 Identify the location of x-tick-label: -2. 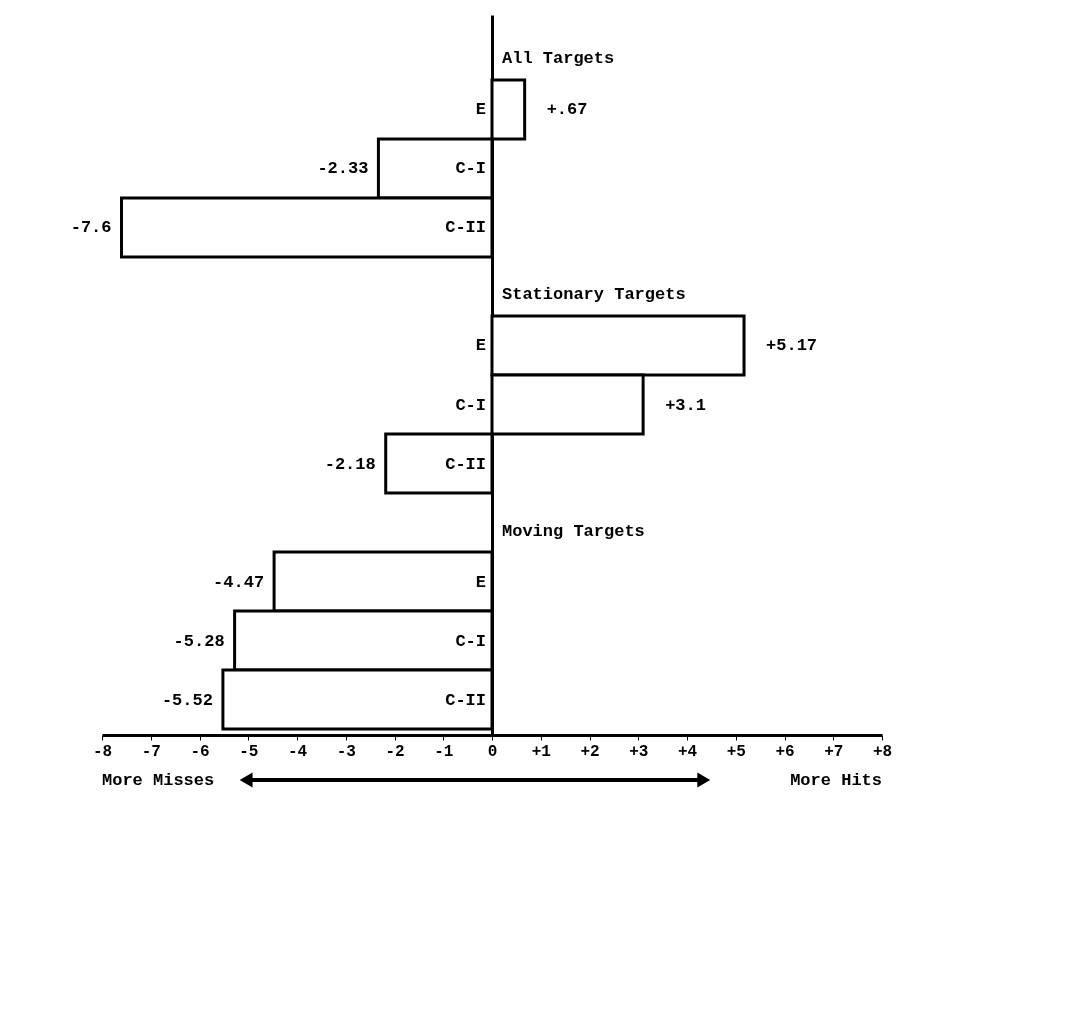
(395, 751).